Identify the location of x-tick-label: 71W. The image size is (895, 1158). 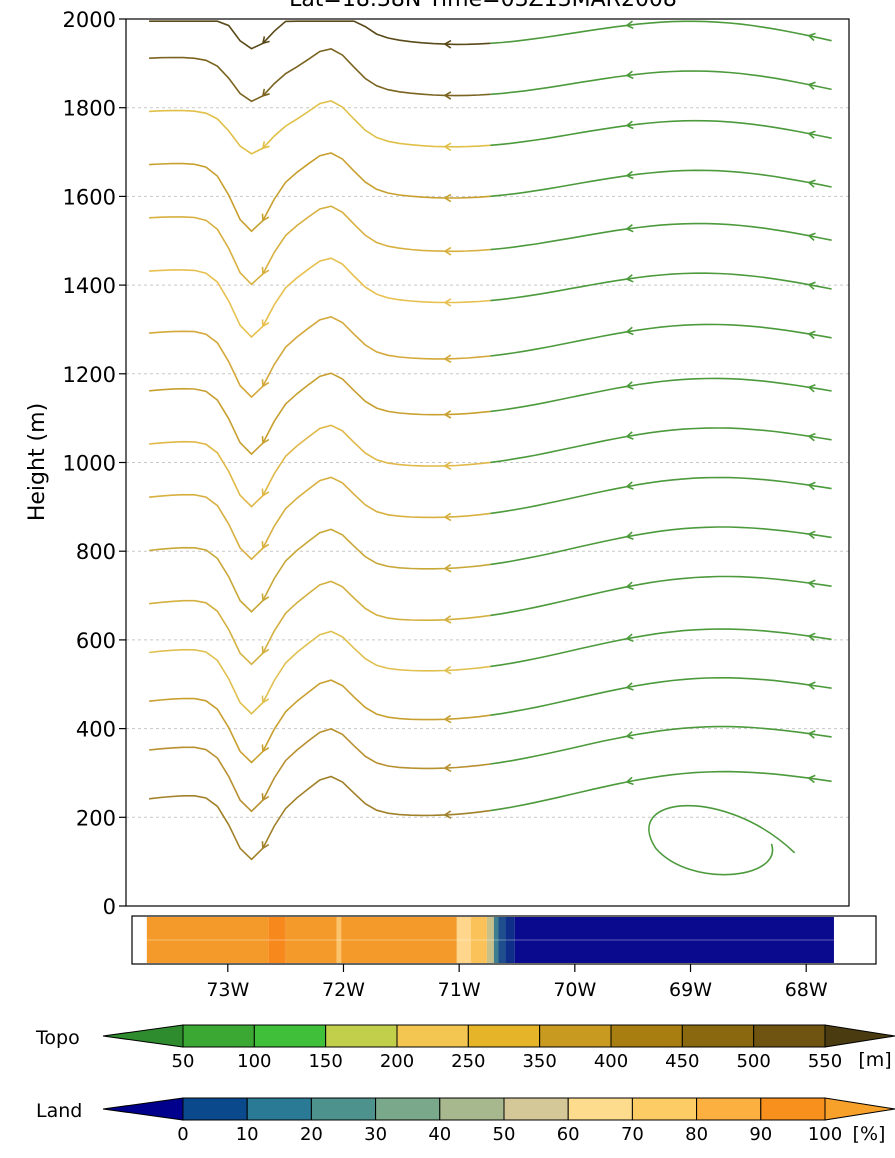
(459, 990).